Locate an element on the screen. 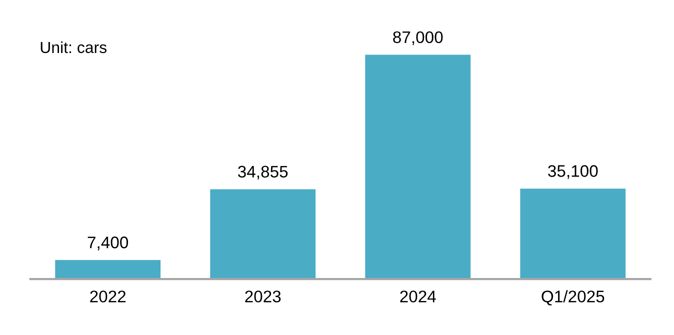 The width and height of the screenshot is (674, 335). data-label: 87,000 is located at coordinates (418, 38).